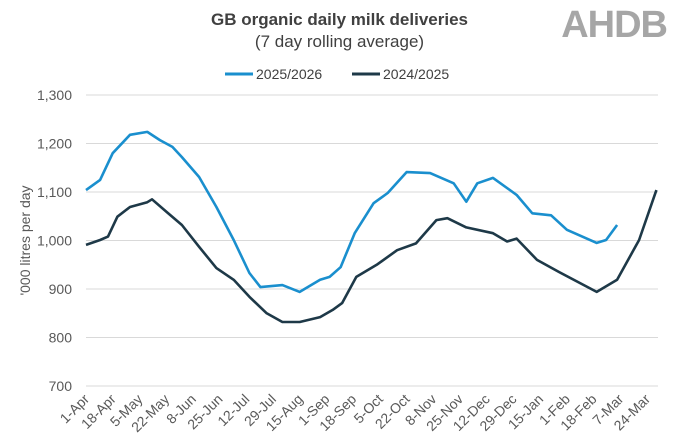 This screenshot has width=679, height=440. What do you see at coordinates (289, 74) in the screenshot?
I see `legend-label: 2025/2026` at bounding box center [289, 74].